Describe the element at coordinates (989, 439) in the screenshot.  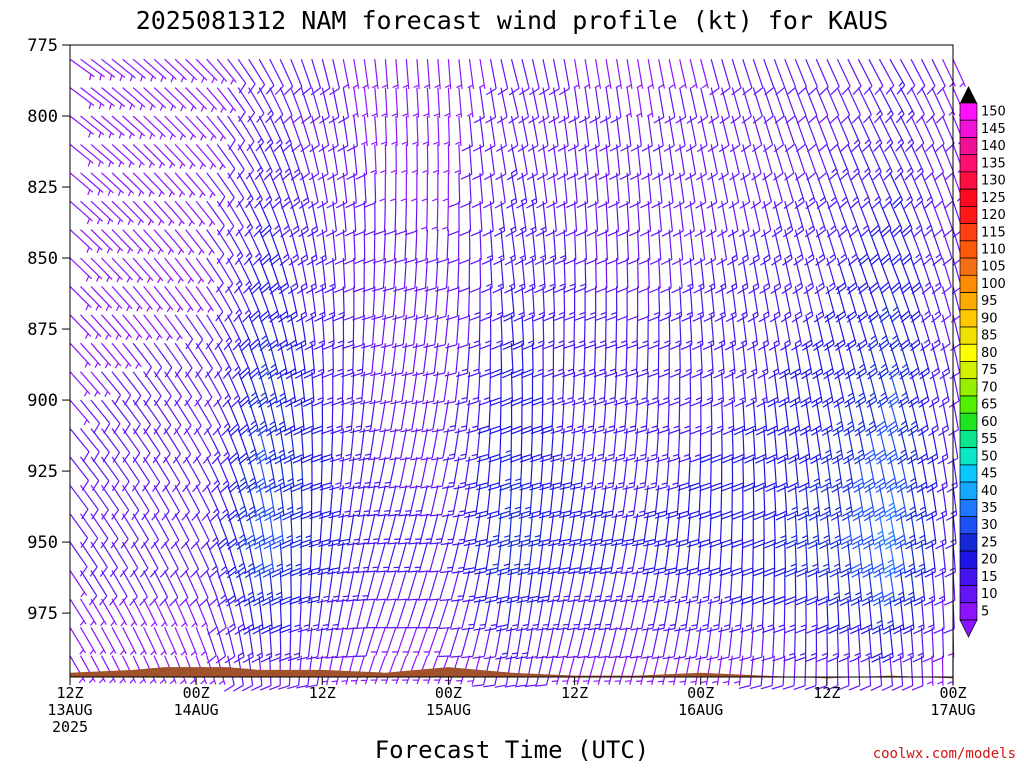
I see `colorbar-label: 55` at that location.